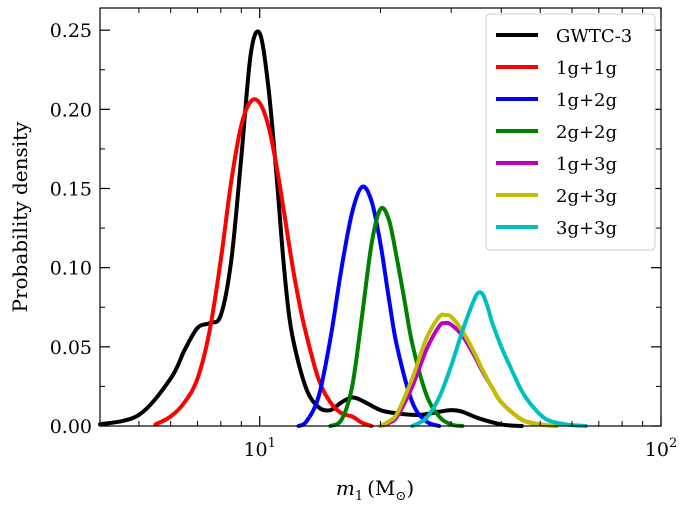  I want to click on y-tick-label: 0.15, so click(71, 190).